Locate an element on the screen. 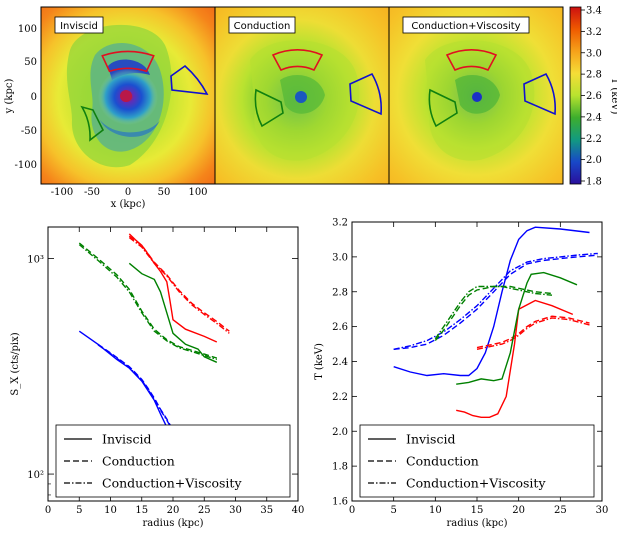 Image resolution: width=617 pixels, height=536 pixels. y-tick-label: 1.6 is located at coordinates (340, 502).